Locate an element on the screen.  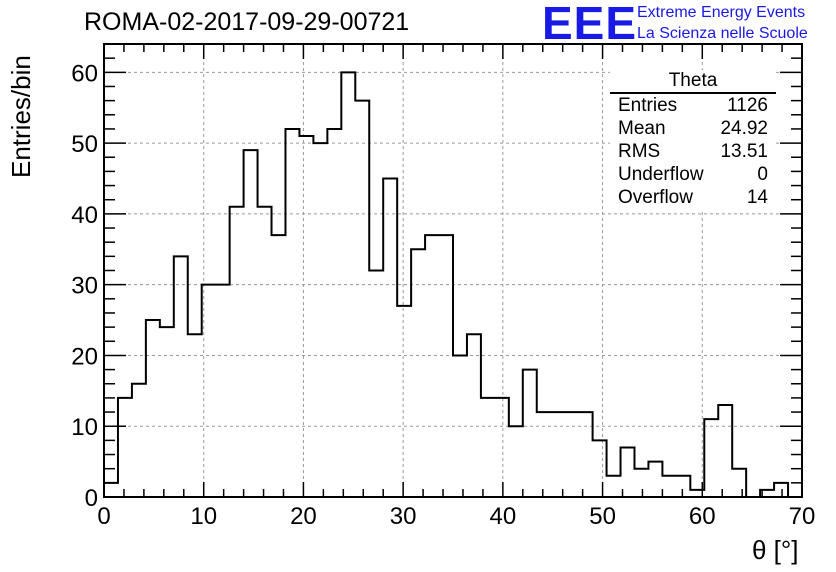
y-tick-label: 40 is located at coordinates (84, 215).